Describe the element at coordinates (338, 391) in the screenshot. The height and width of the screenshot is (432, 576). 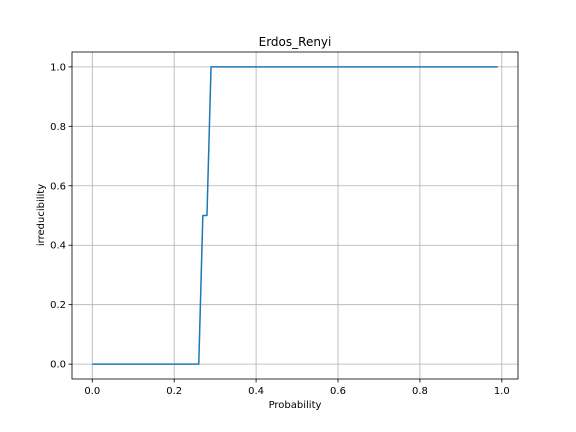
I see `x-tick-label: 0.6` at that location.